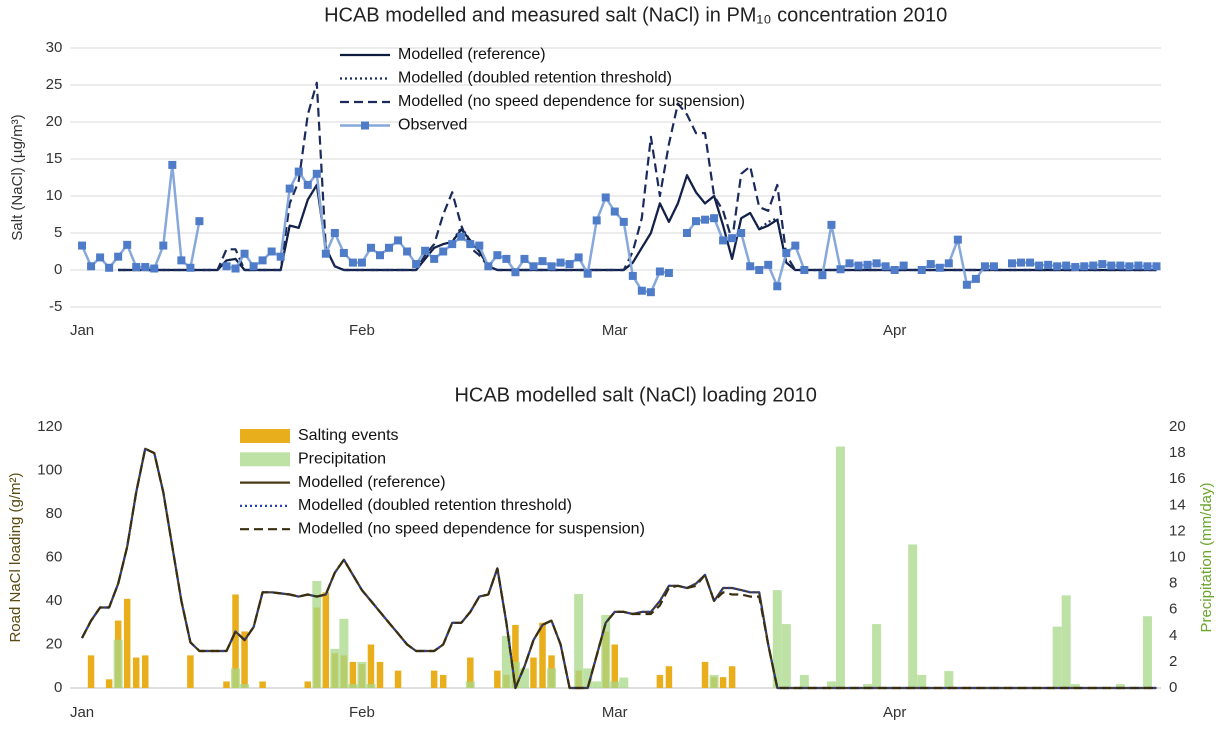 This screenshot has height=730, width=1219. What do you see at coordinates (615, 712) in the screenshot?
I see `x-tick-label: Mar` at bounding box center [615, 712].